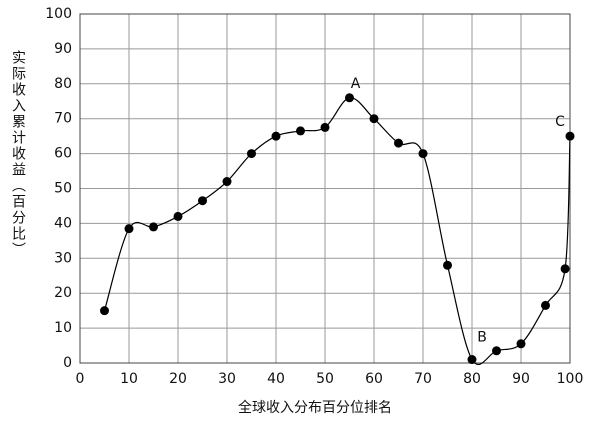 This screenshot has height=425, width=600. I want to click on x-tick-label: 100, so click(570, 379).